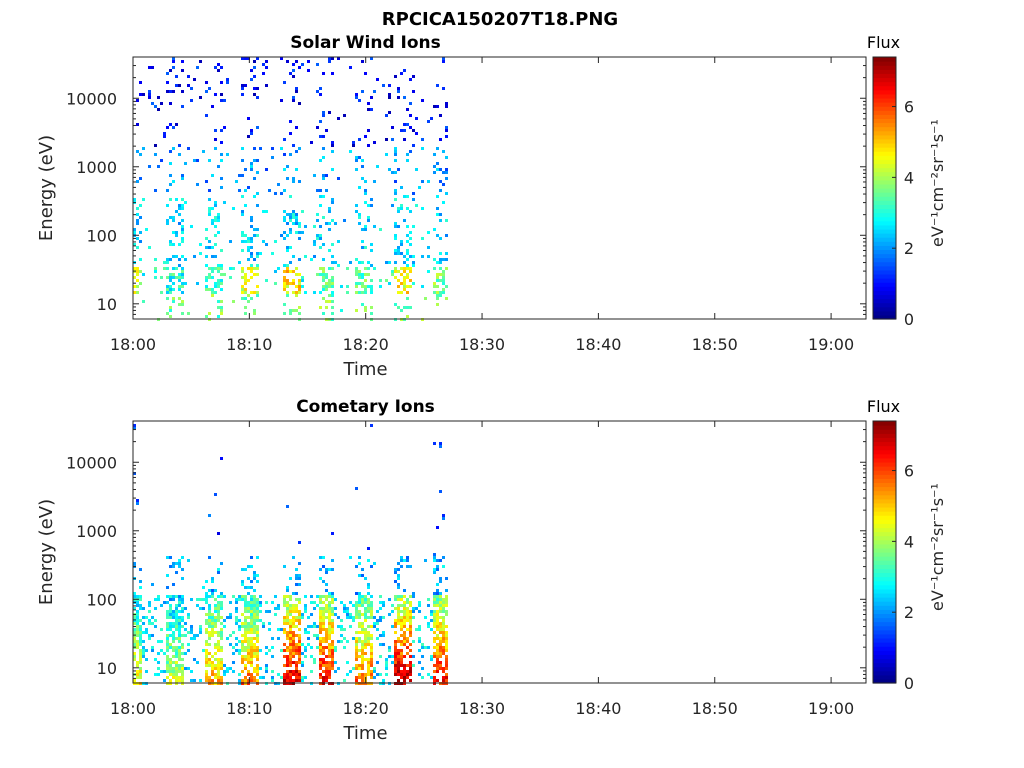 The image size is (1024, 768). What do you see at coordinates (91, 462) in the screenshot?
I see `cometary-y-tick-label: 10000` at bounding box center [91, 462].